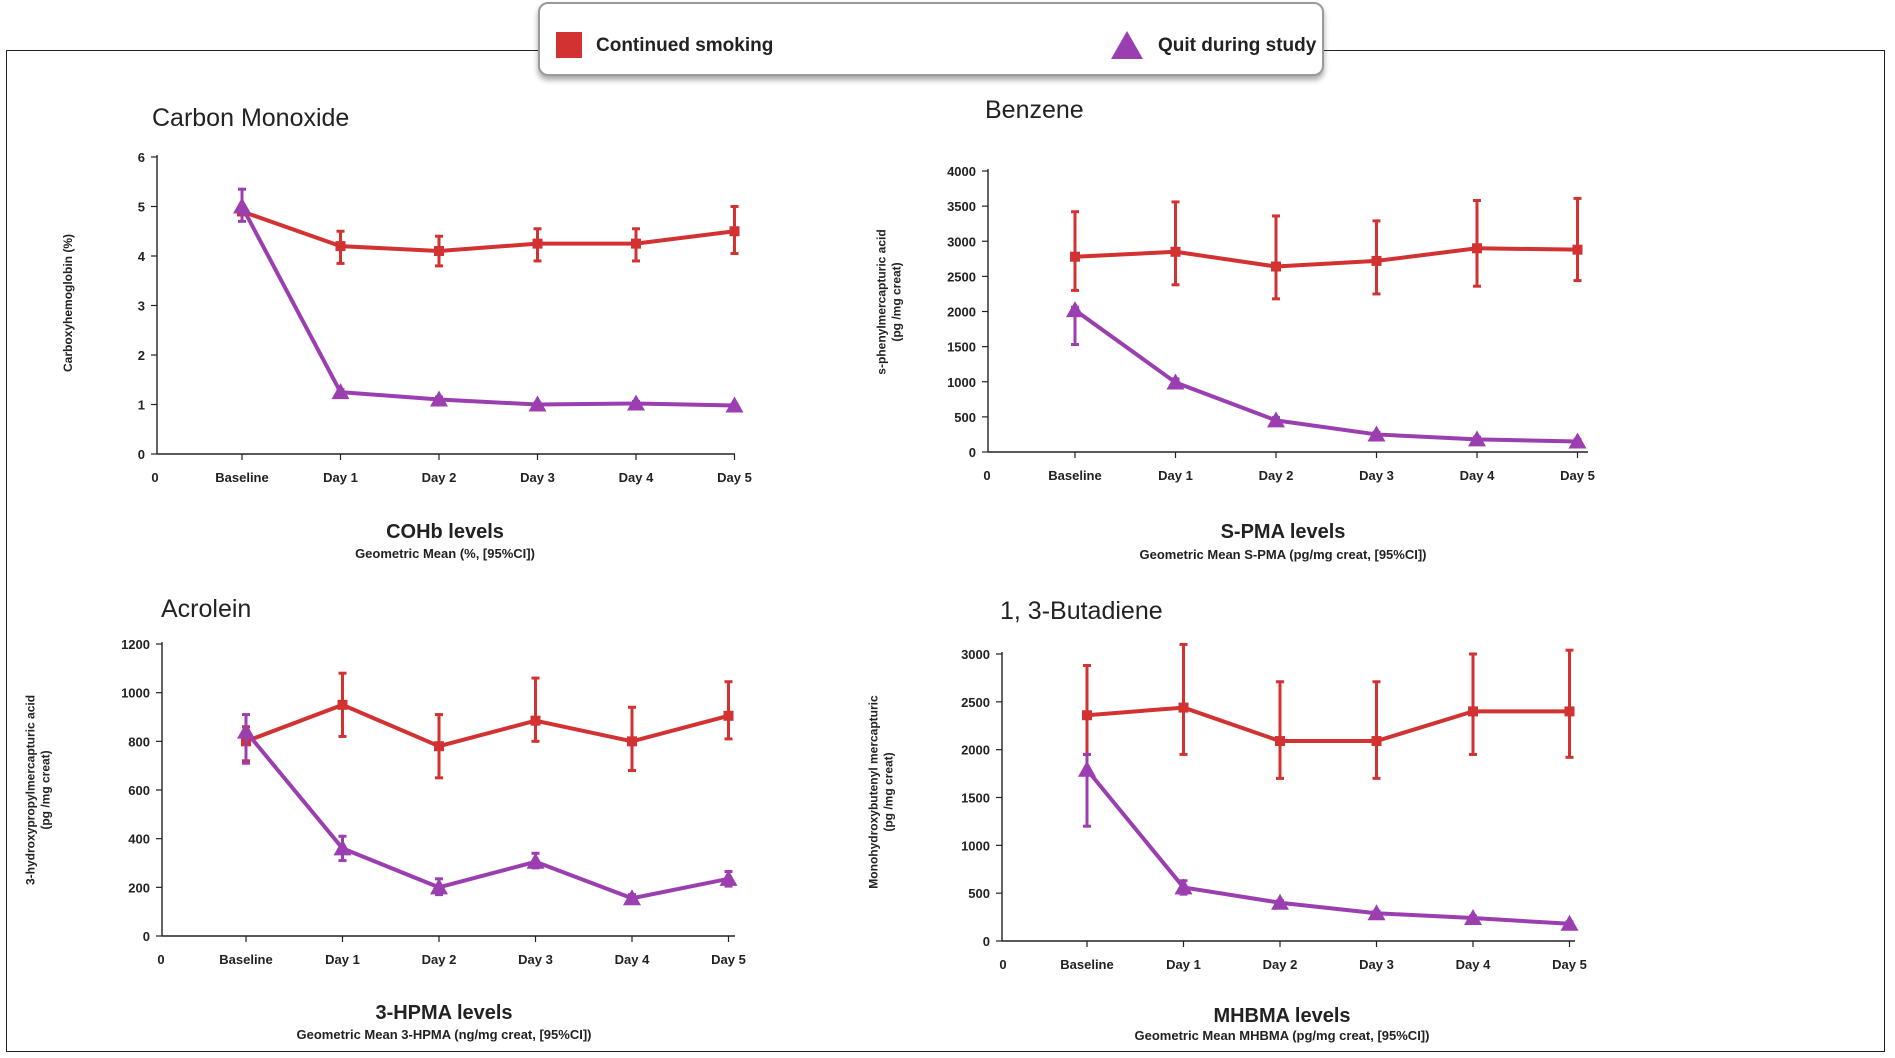 The height and width of the screenshot is (1058, 1895). Describe the element at coordinates (250, 118) in the screenshot. I see `chart-title: Carbon Monoxide` at that location.